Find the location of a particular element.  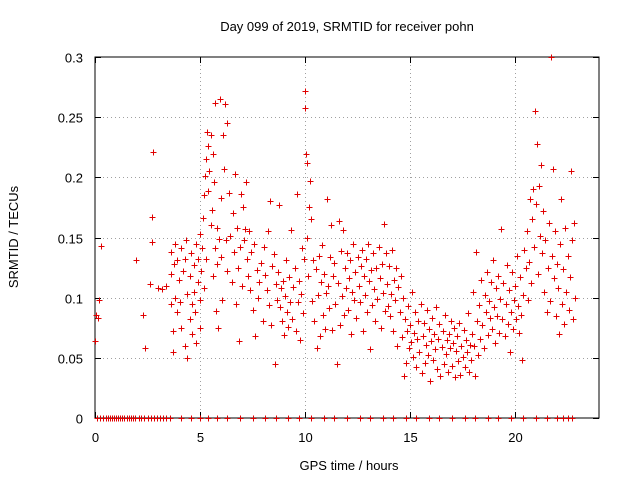

y-tick-label: 0.15 is located at coordinates (70, 239).